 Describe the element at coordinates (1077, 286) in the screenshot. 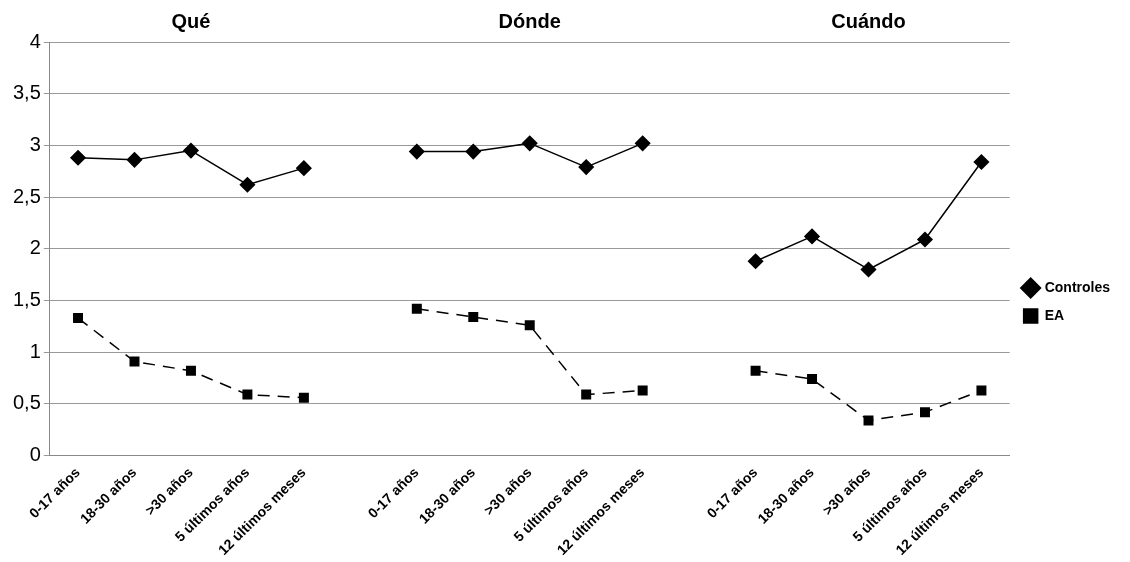

I see `legend-label: Controles` at that location.